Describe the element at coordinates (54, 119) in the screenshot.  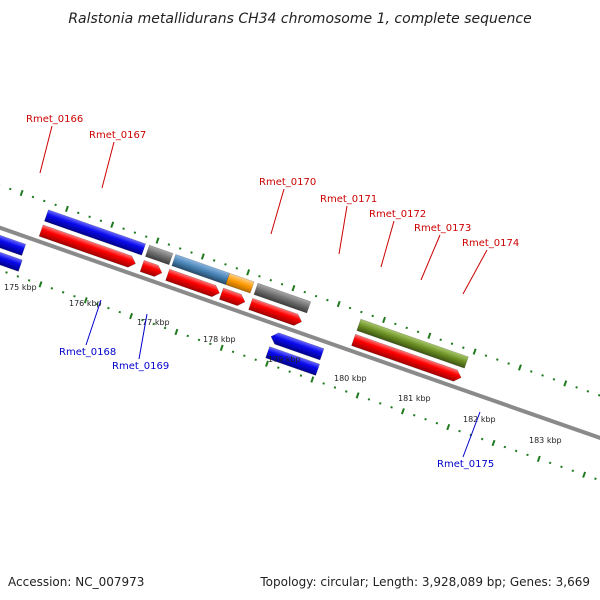
I see `gene-label: Rmet_0166` at that location.